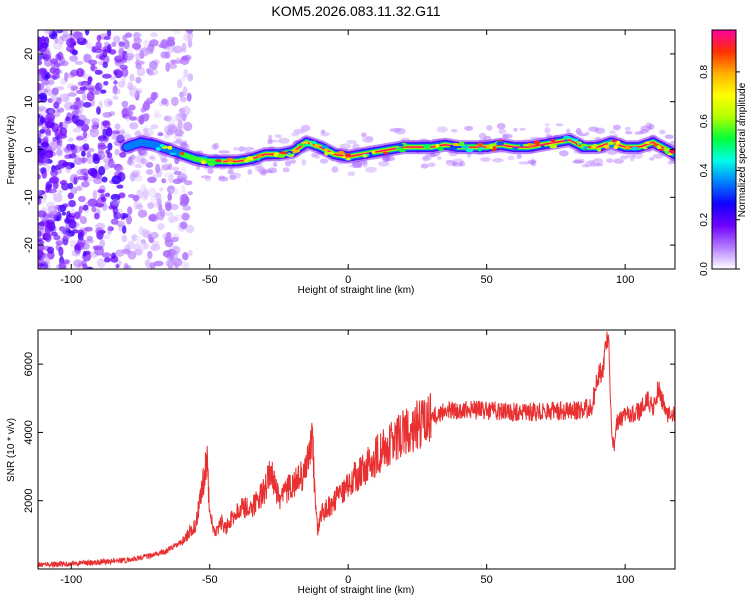 Image resolution: width=750 pixels, height=600 pixels. What do you see at coordinates (397, 150) in the screenshot?
I see `spectrogram-ridge` at bounding box center [397, 150].